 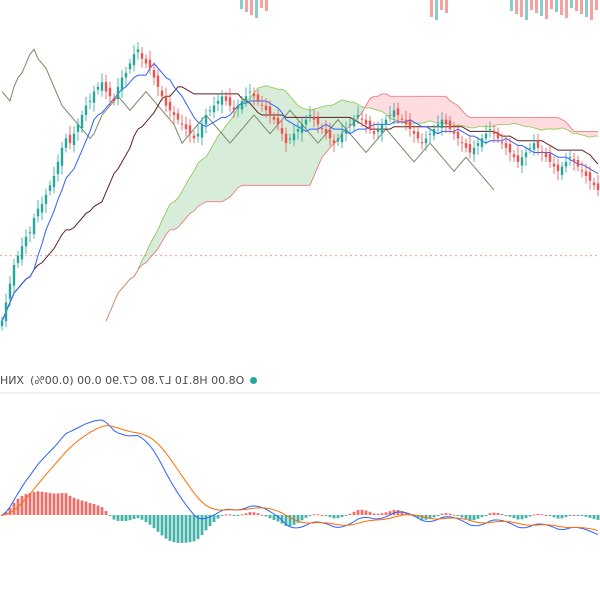 I want to click on legend-ohlc: O8.00 H8.10 L7.80 C7.90 0.00 (0.00%), so click(x=137, y=380).